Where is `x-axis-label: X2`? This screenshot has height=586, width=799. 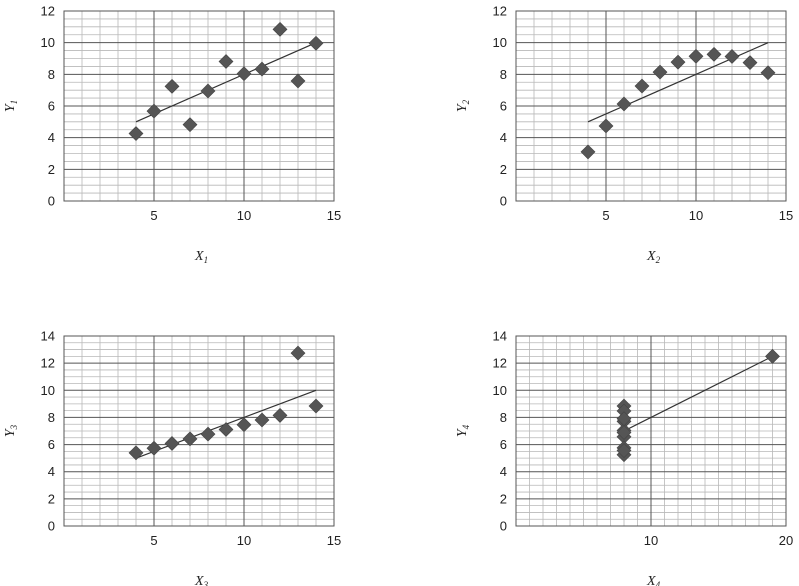
x-axis-label: X2 is located at coordinates (653, 257).